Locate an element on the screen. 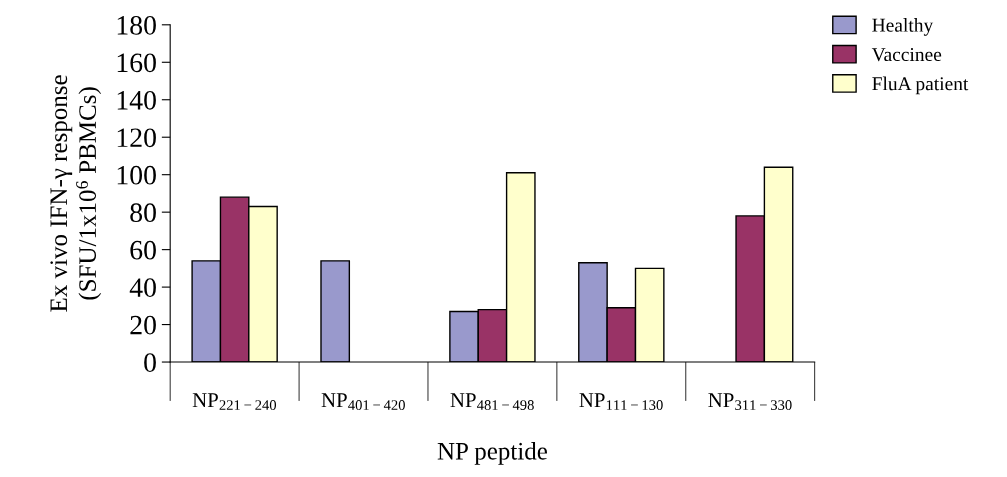 This screenshot has width=1007, height=477. x-tick-label: NP$_{481−498}$ is located at coordinates (492, 401).